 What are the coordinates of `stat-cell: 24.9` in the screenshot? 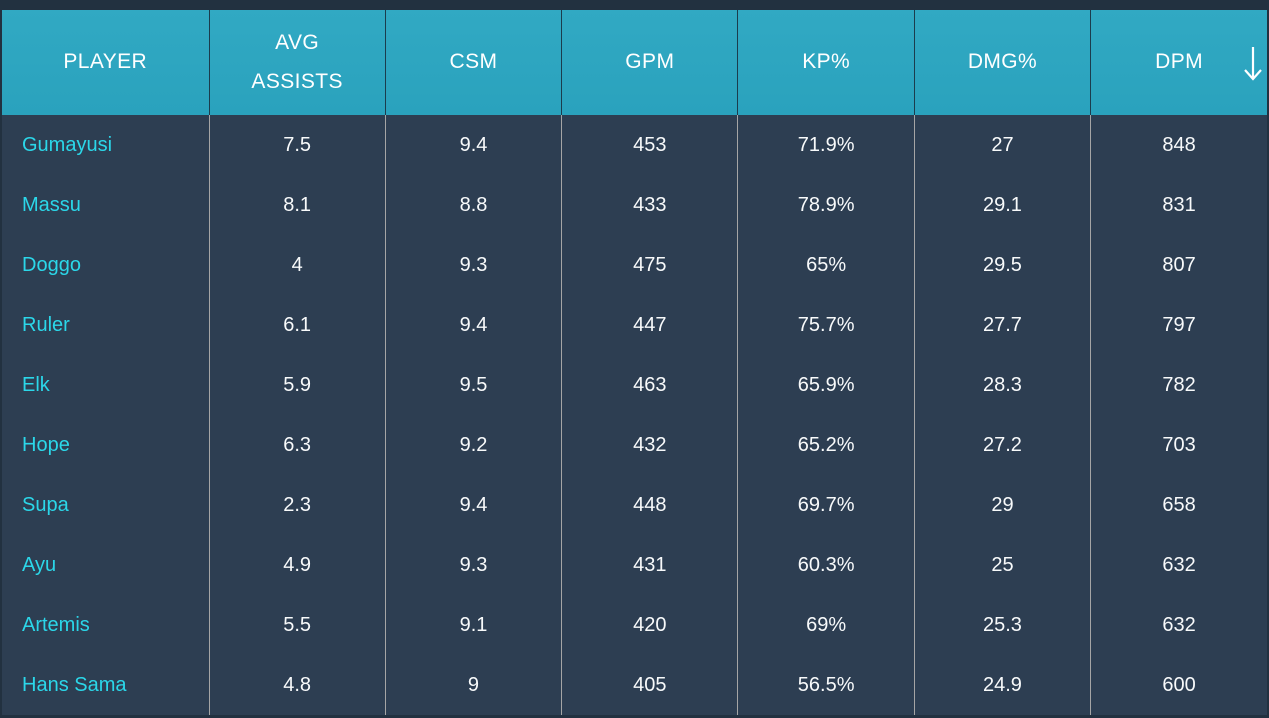 It's located at (1002, 685).